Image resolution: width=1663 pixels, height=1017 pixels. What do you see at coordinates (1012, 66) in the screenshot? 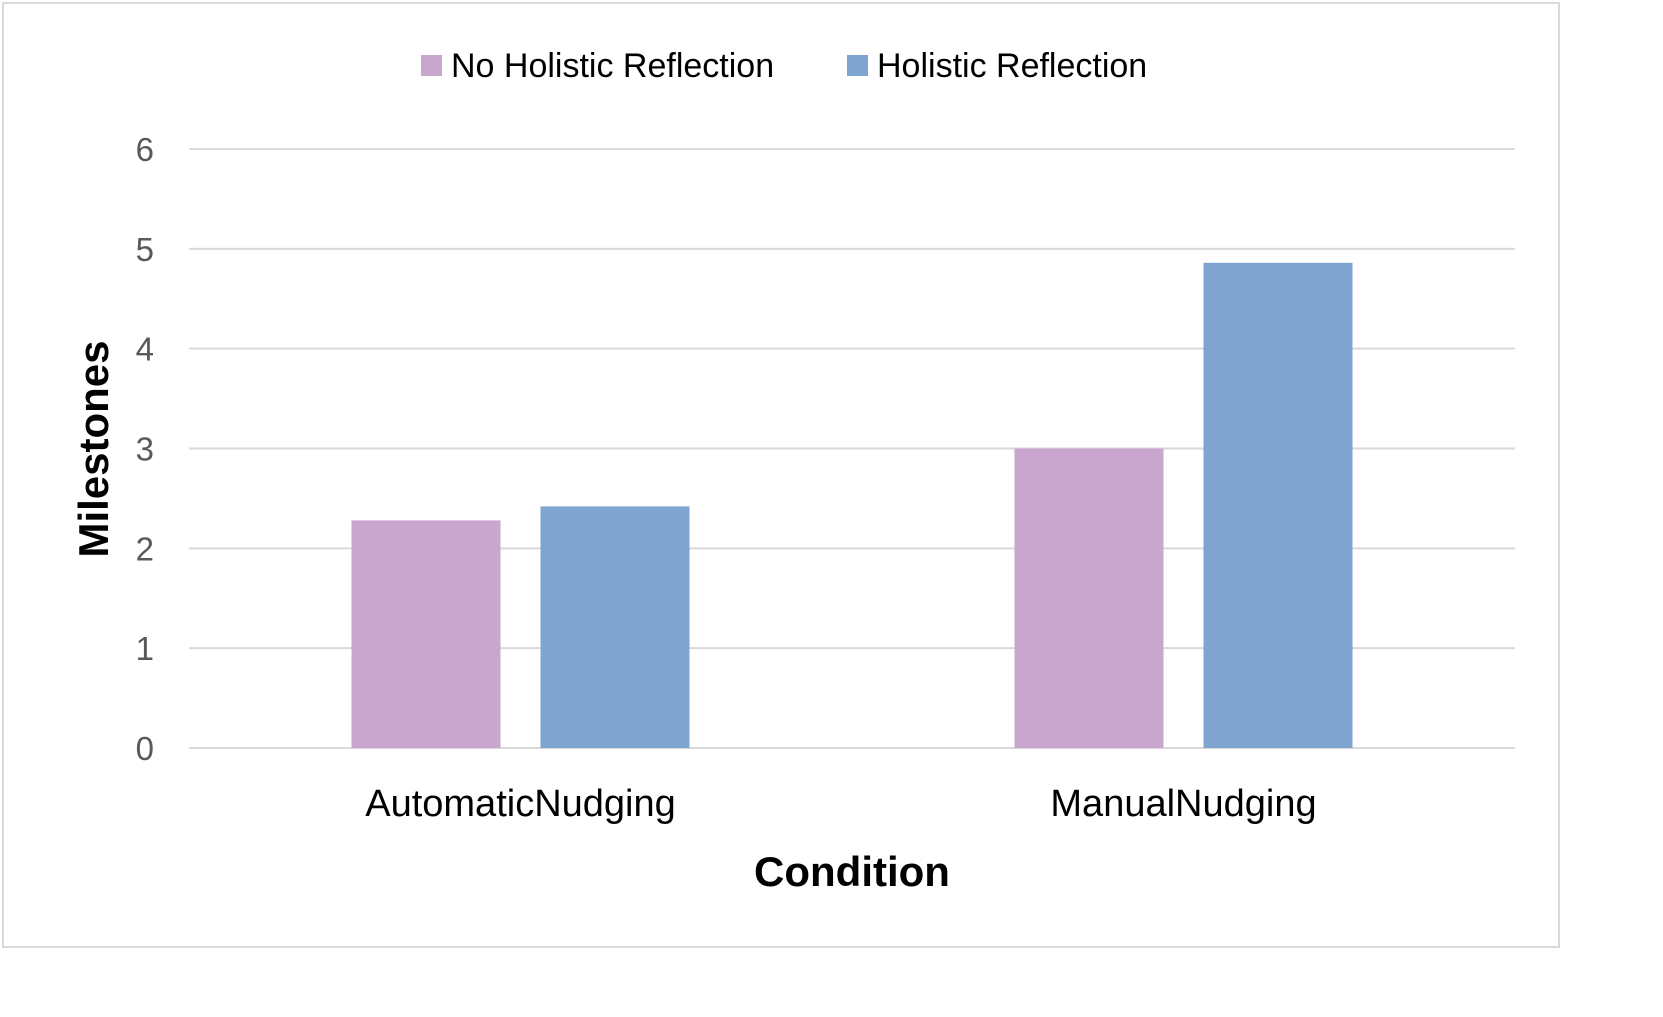
I see `legend-label: Holistic Reflection` at bounding box center [1012, 66].